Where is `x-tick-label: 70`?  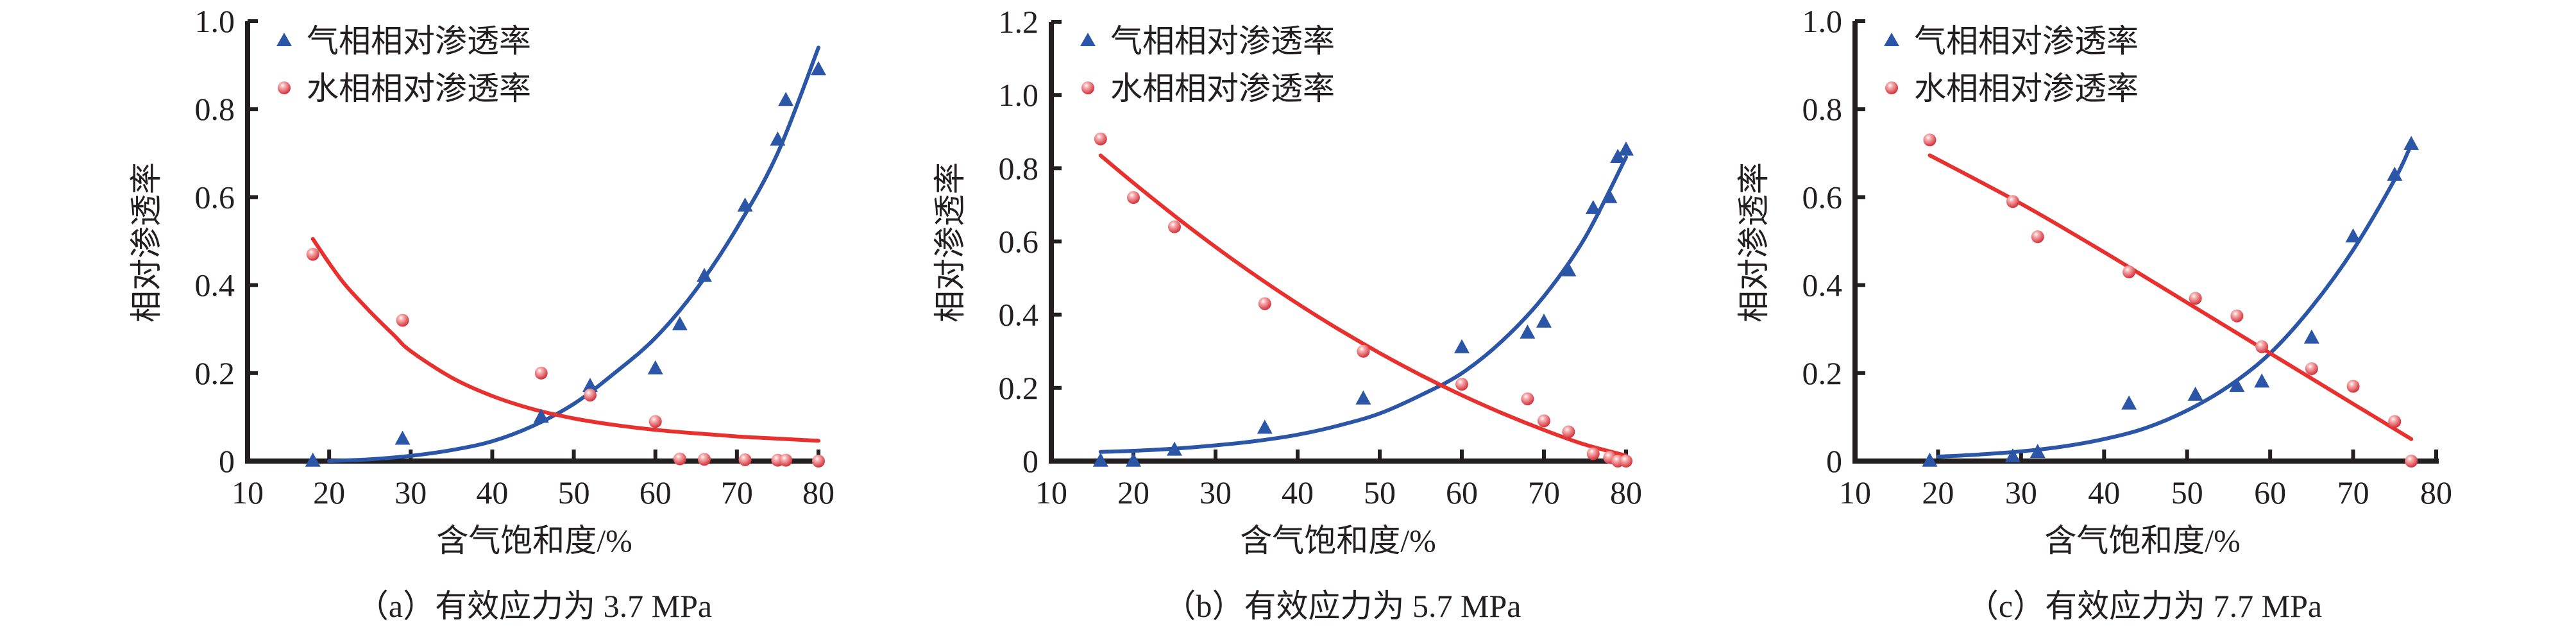
x-tick-label: 70 is located at coordinates (737, 492).